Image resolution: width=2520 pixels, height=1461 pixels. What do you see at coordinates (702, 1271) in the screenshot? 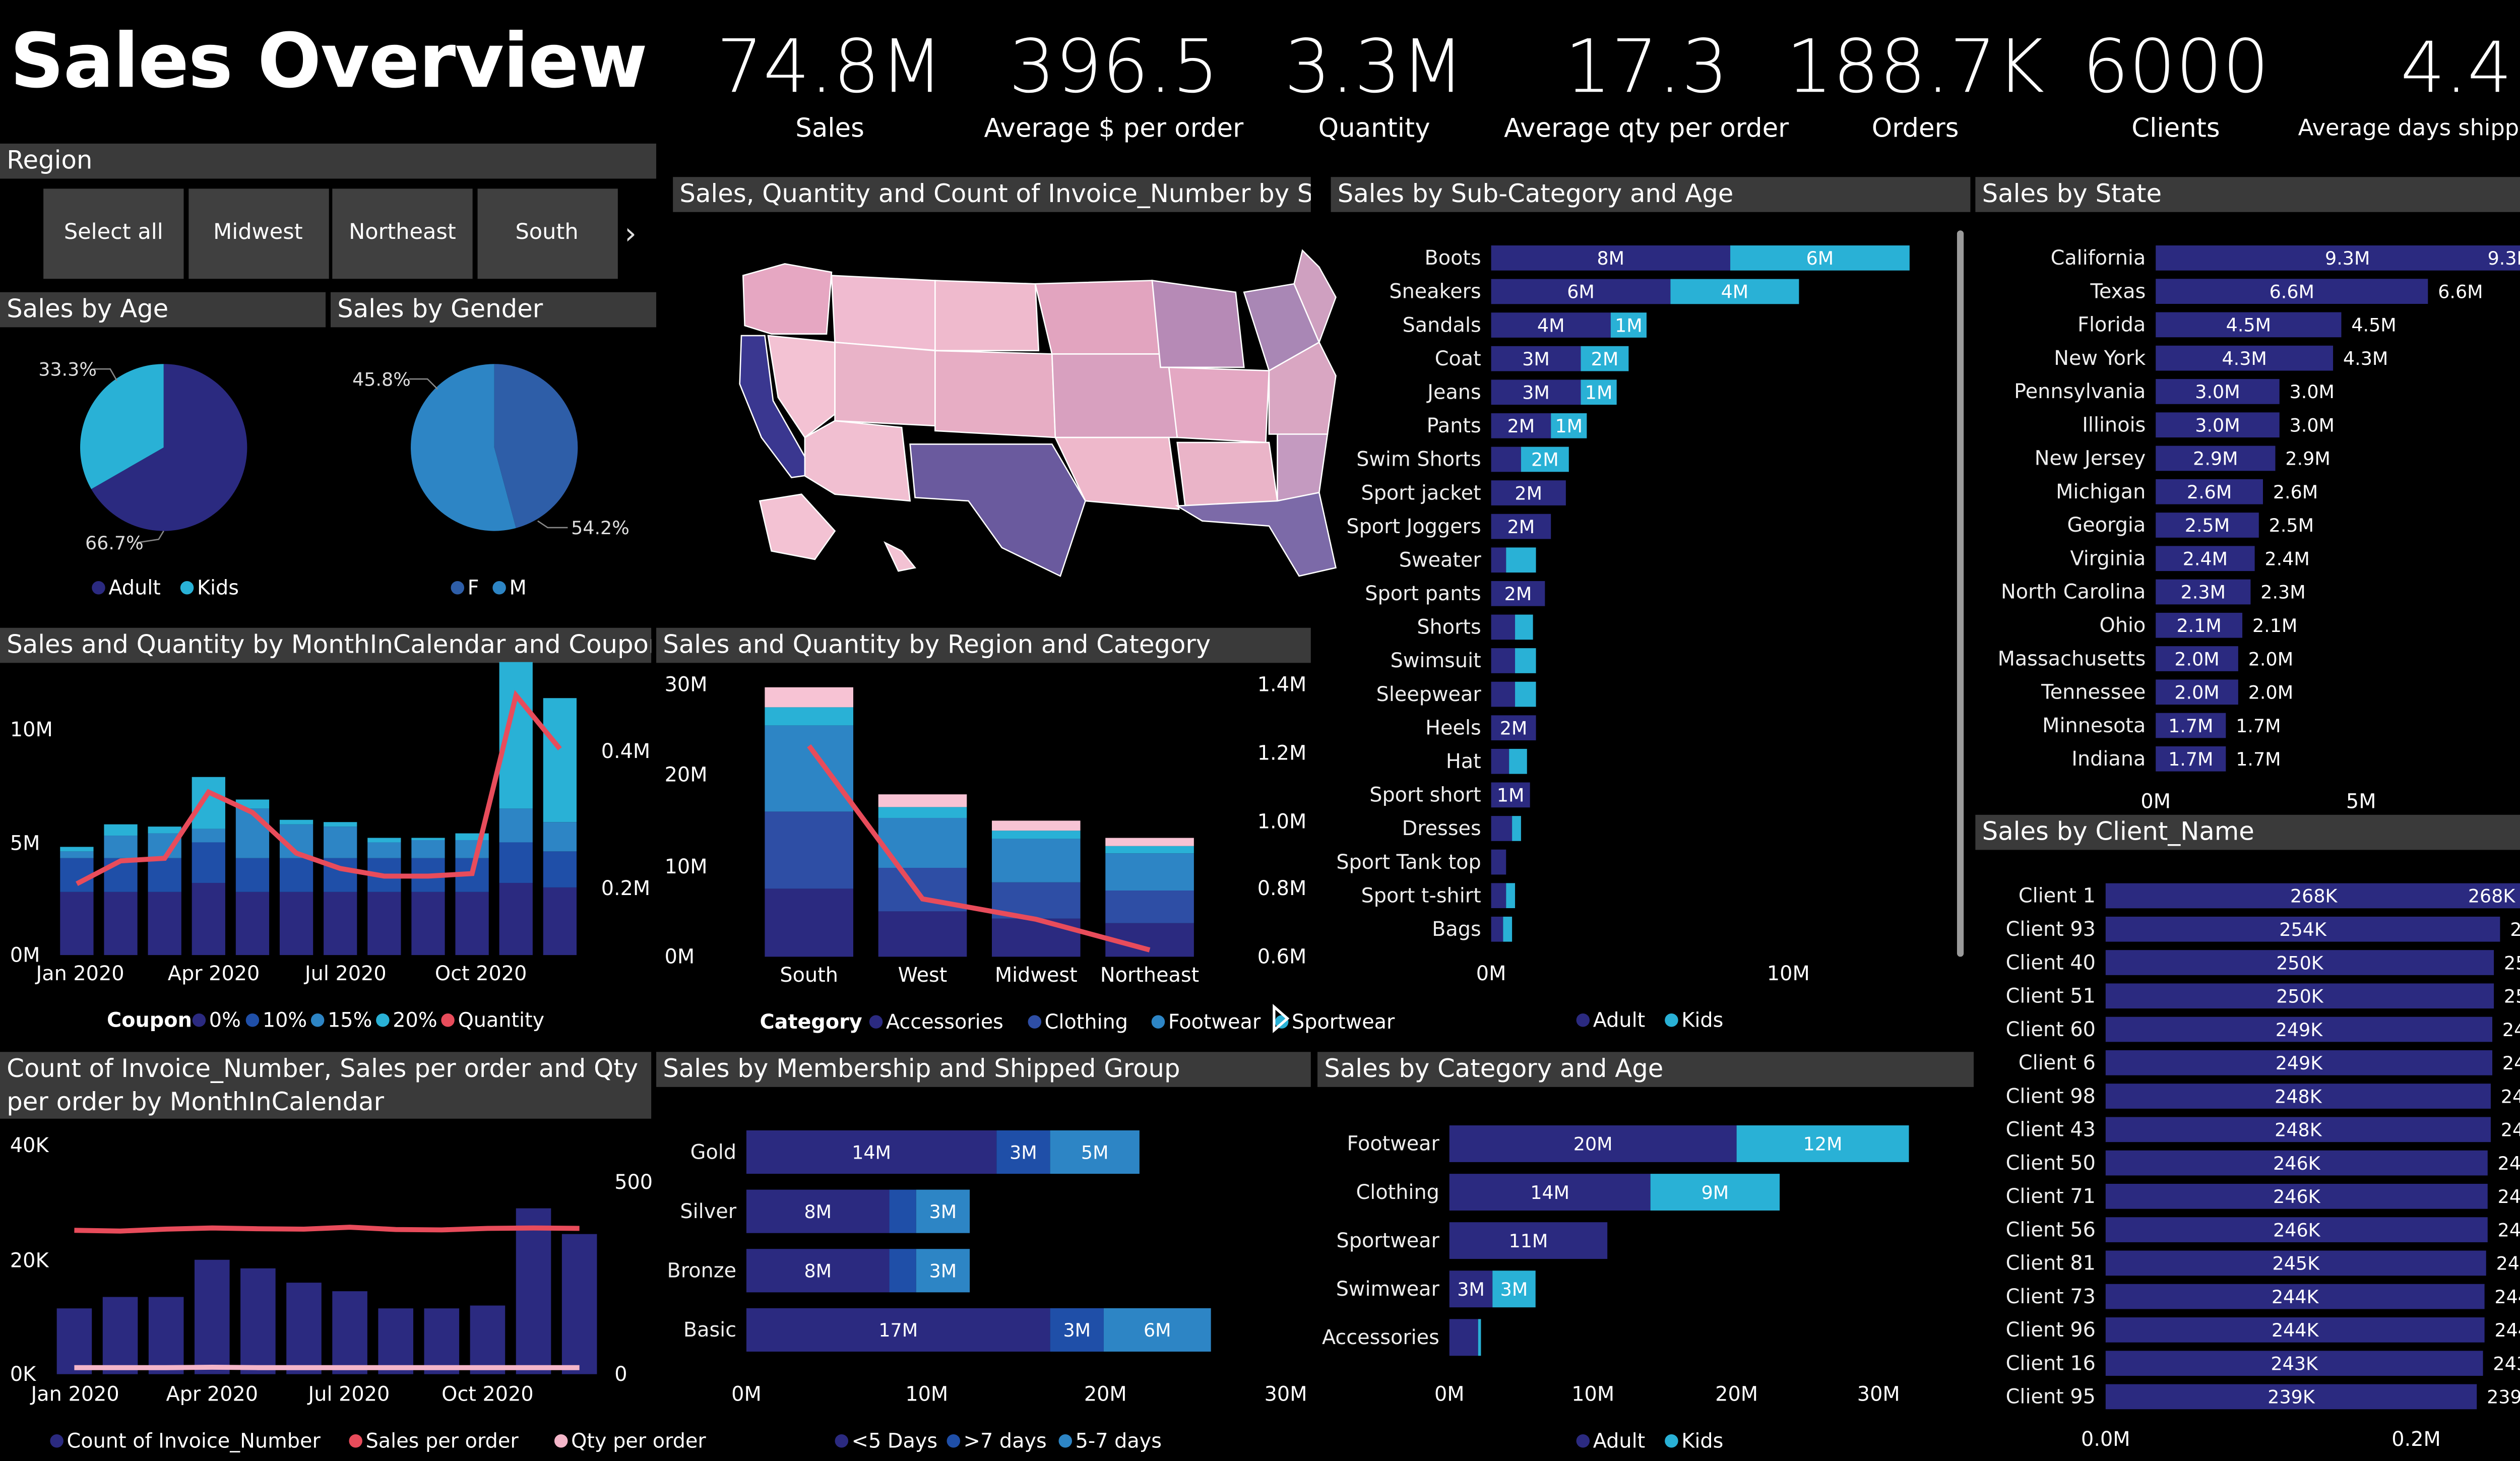
I see `category-label: Bronze` at bounding box center [702, 1271].